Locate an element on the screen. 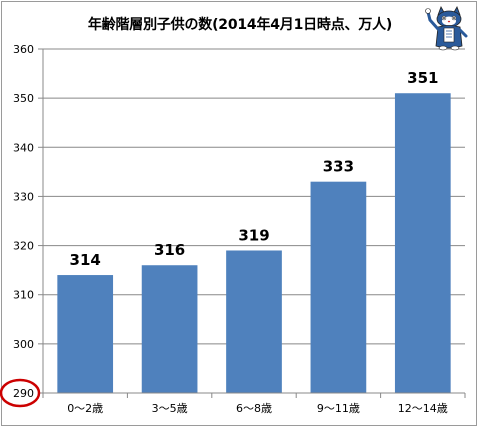 The width and height of the screenshot is (480, 429). x-tick-label: 3～5歳 is located at coordinates (170, 408).